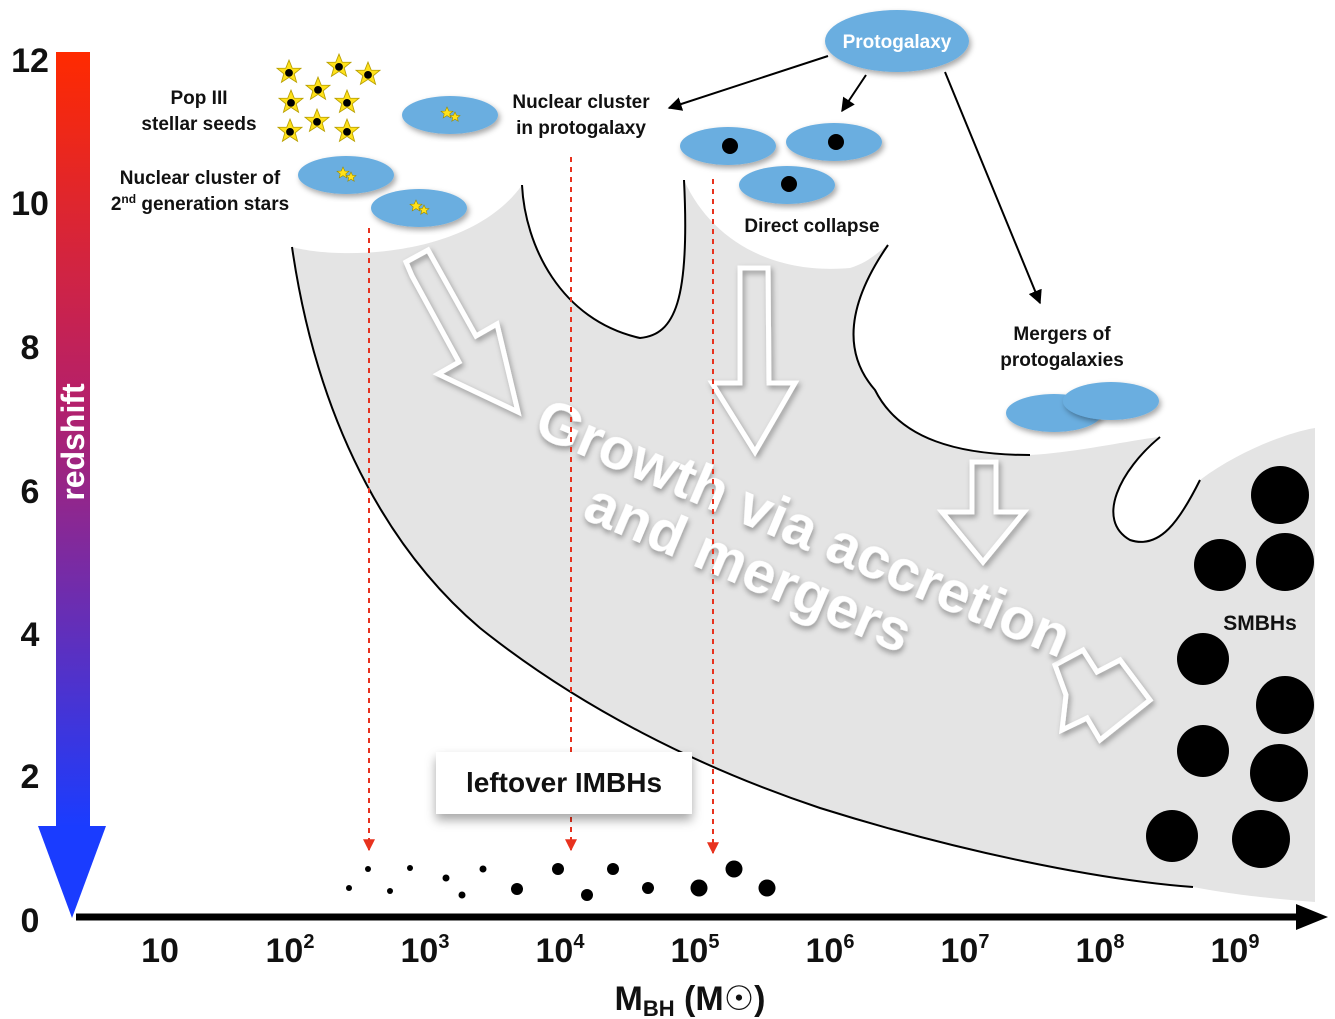  Describe the element at coordinates (1062, 334) in the screenshot. I see `mergers-label-line1: Mergers of` at that location.